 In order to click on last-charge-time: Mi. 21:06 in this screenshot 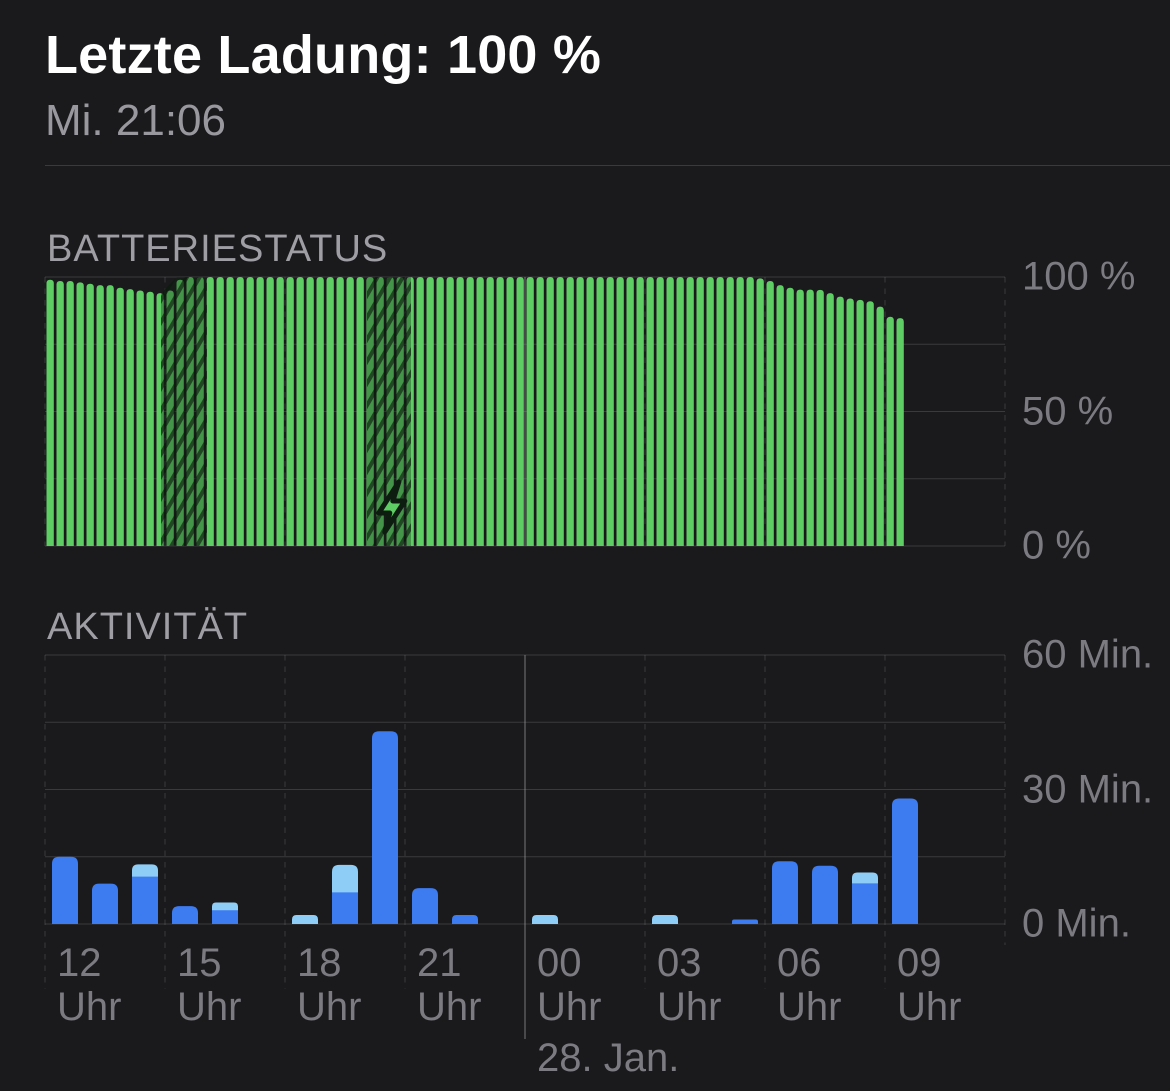, I will do `click(135, 120)`.